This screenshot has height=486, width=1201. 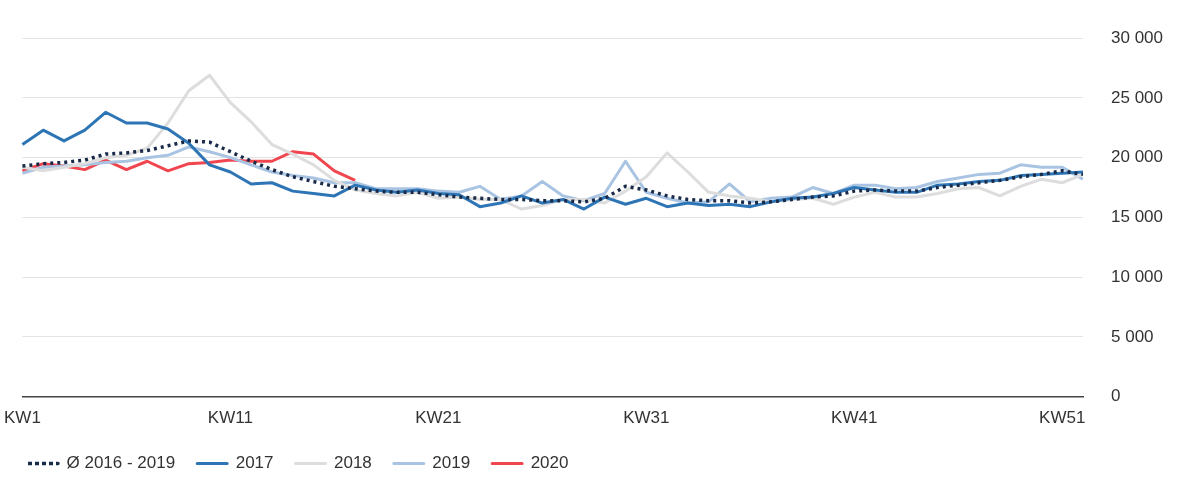 What do you see at coordinates (230, 418) in the screenshot?
I see `x-tick-label: KW11` at bounding box center [230, 418].